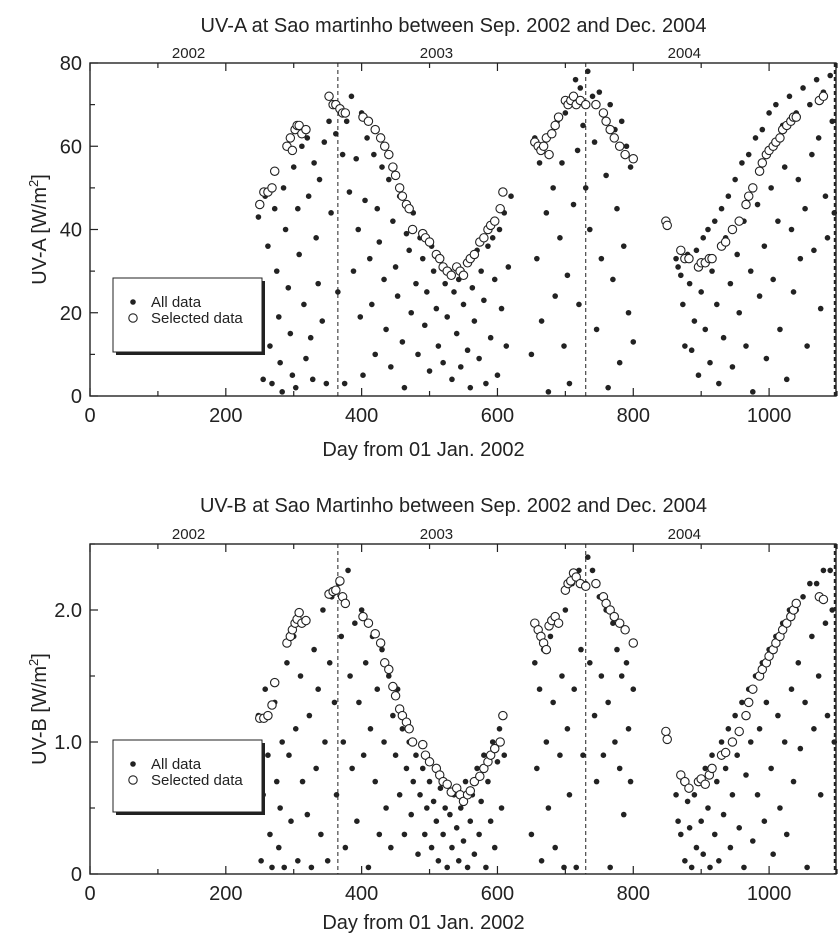 The image size is (838, 936). I want to click on legend-selected-marker, so click(133, 780).